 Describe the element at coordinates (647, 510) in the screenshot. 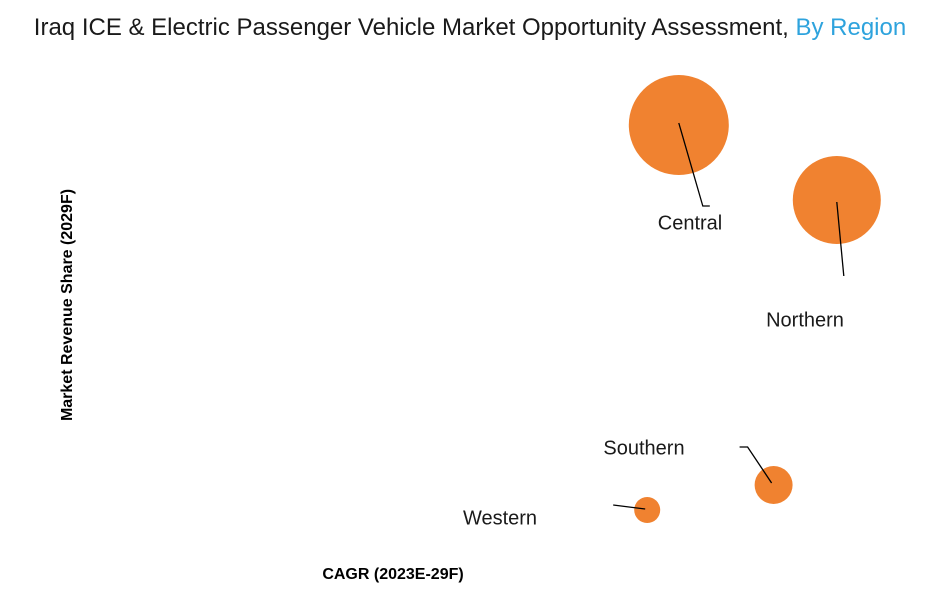

I see `bubble-western` at that location.